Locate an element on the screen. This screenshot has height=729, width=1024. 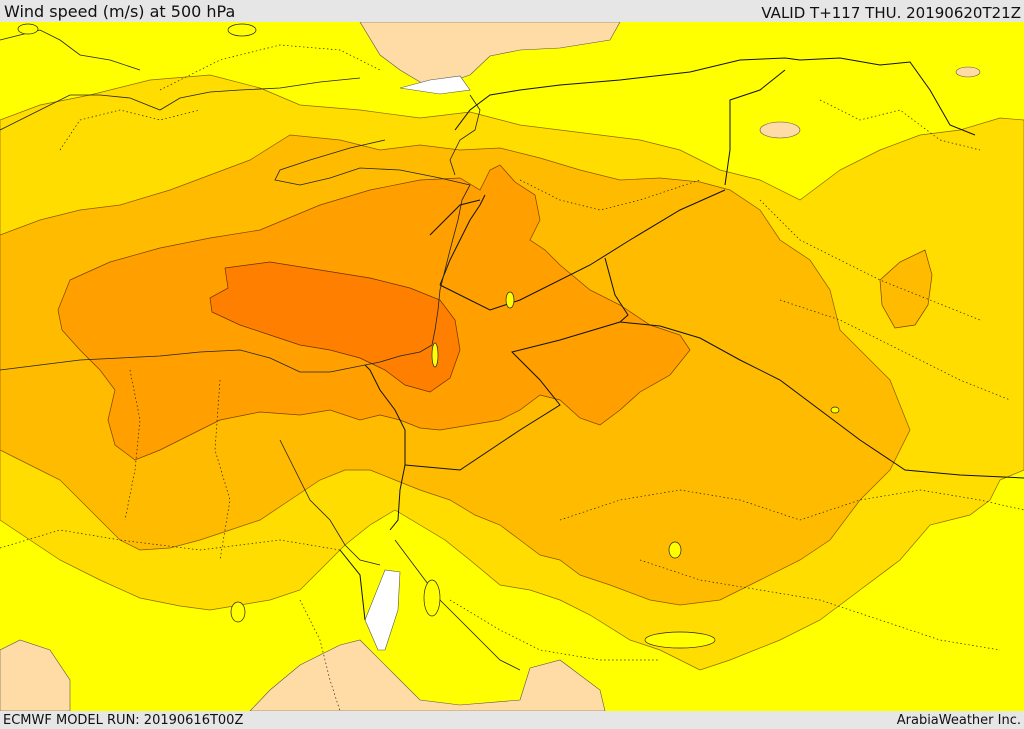
credit-label: ArabiaWeather Inc. is located at coordinates (958, 720).